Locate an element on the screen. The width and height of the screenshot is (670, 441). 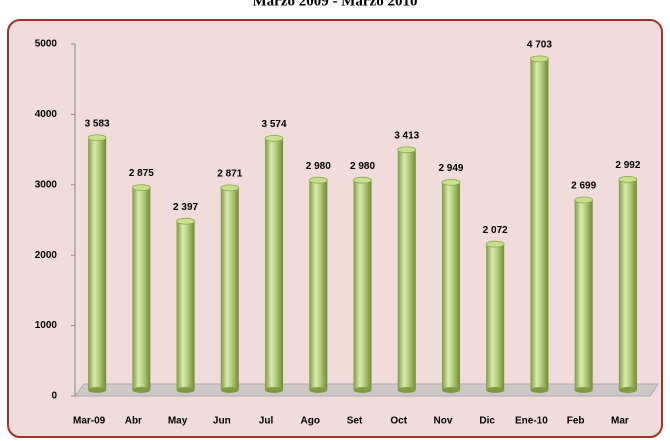
data-label: 3 583 is located at coordinates (97, 123).